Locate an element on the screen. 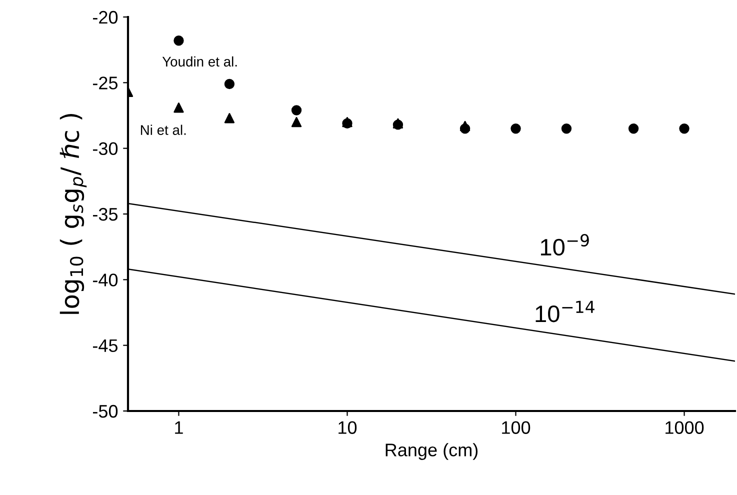  series-label: 10$^{−9}$ is located at coordinates (564, 245).